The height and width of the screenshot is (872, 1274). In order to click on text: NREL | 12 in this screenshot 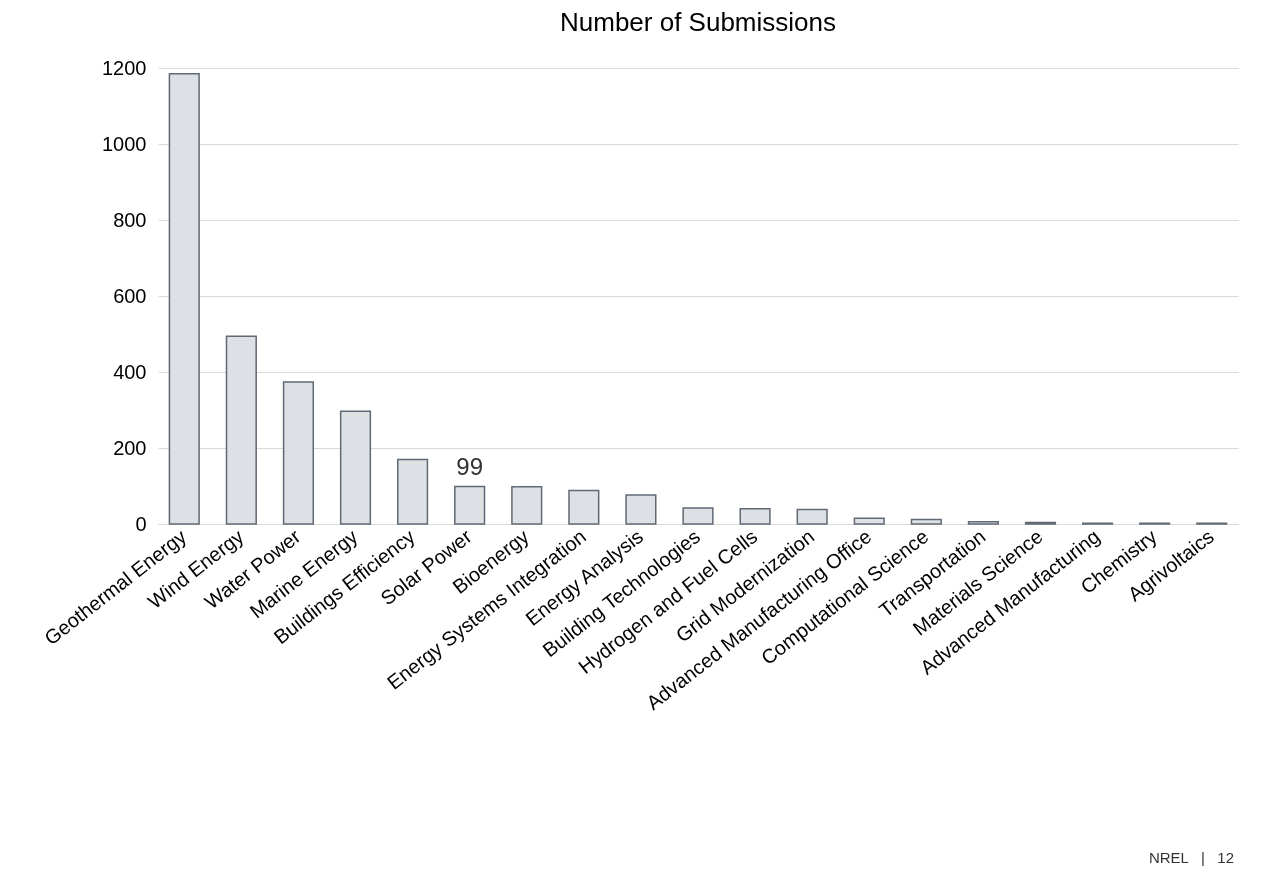, I will do `click(1191, 857)`.